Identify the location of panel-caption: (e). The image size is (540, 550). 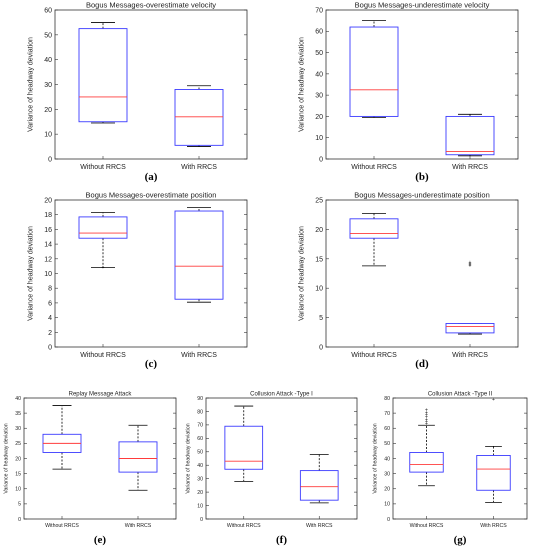
(100, 540).